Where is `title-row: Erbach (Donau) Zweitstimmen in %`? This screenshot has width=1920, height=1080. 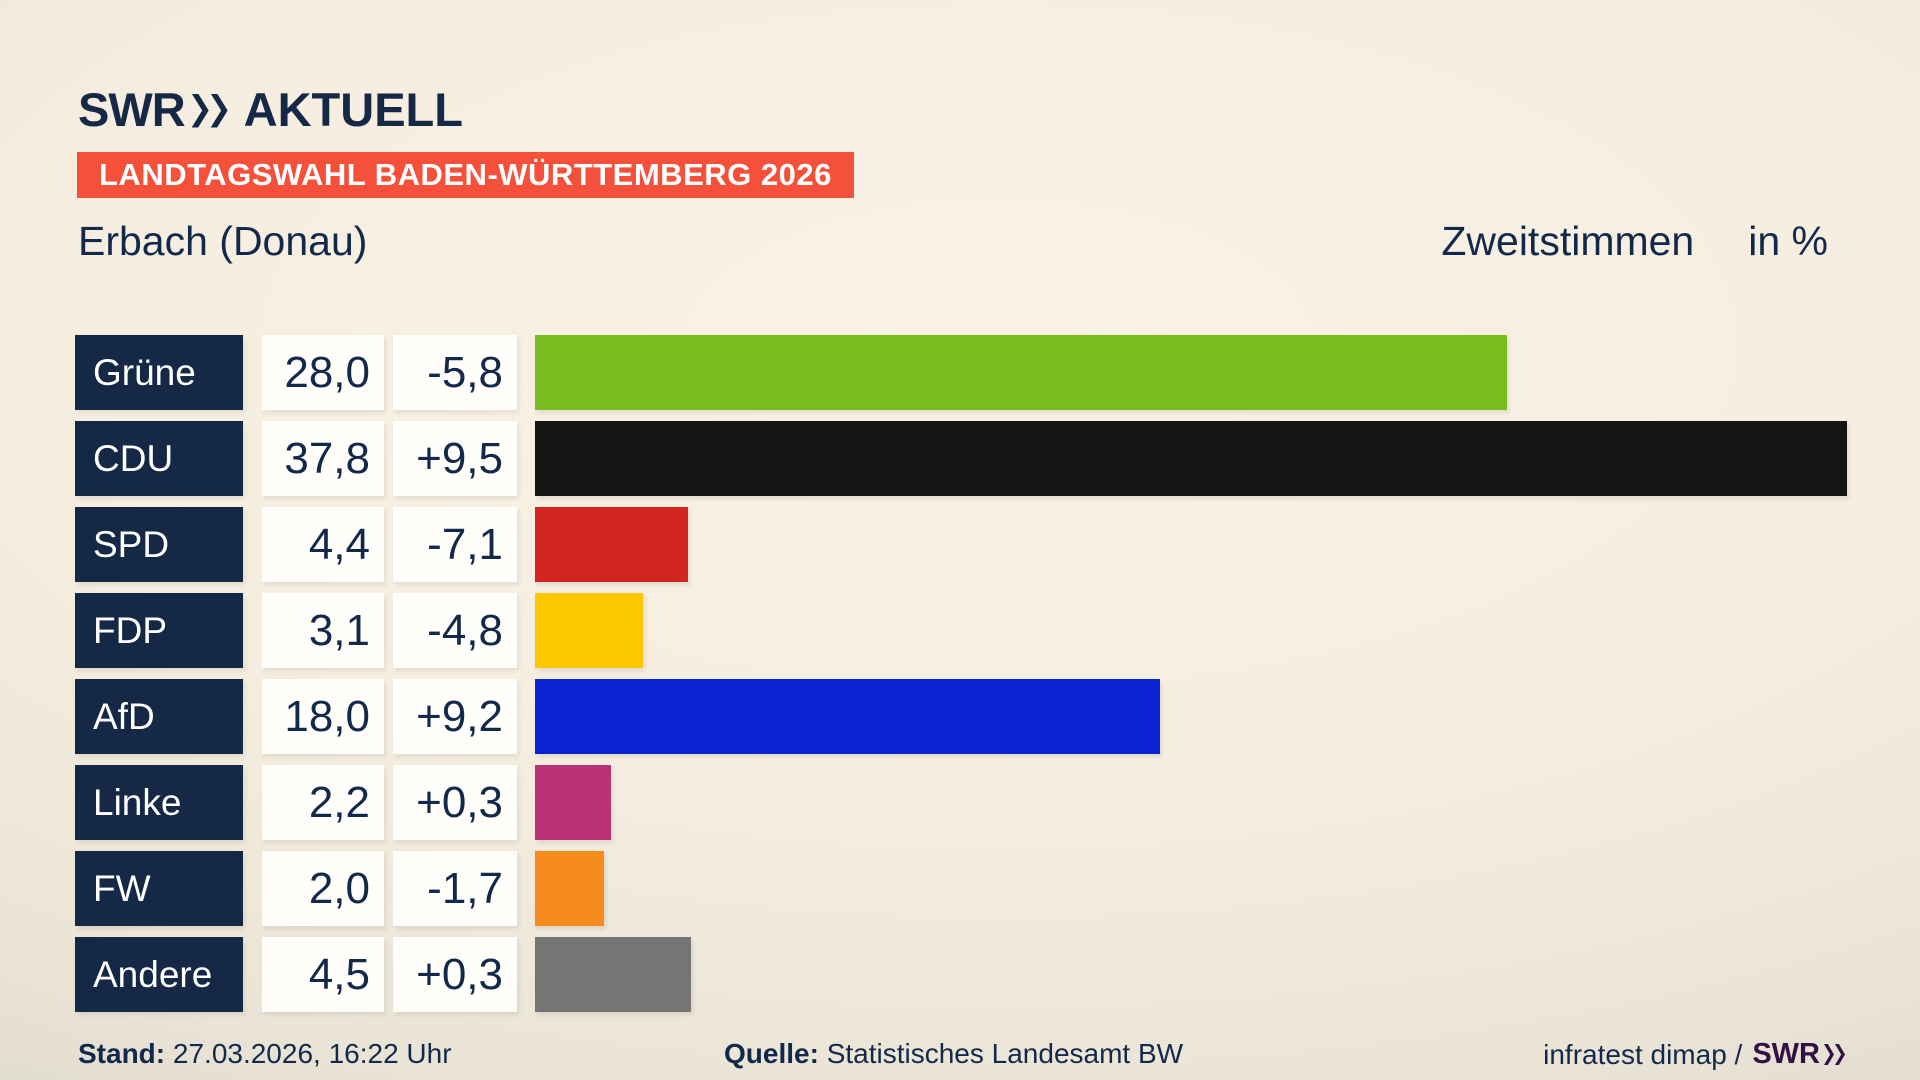 title-row: Erbach (Donau) Zweitstimmen in % is located at coordinates (953, 241).